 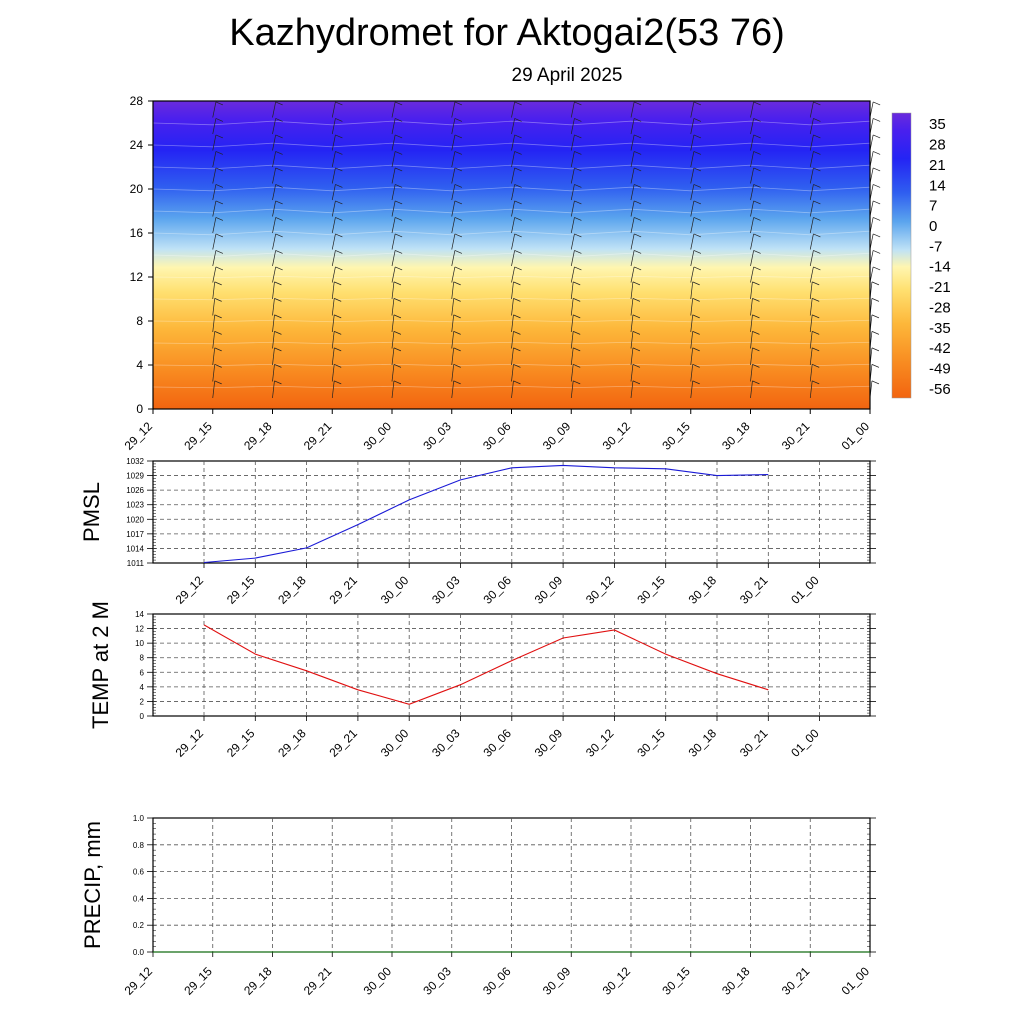 What do you see at coordinates (258, 981) in the screenshot?
I see `x-tick-label: 29_18` at bounding box center [258, 981].